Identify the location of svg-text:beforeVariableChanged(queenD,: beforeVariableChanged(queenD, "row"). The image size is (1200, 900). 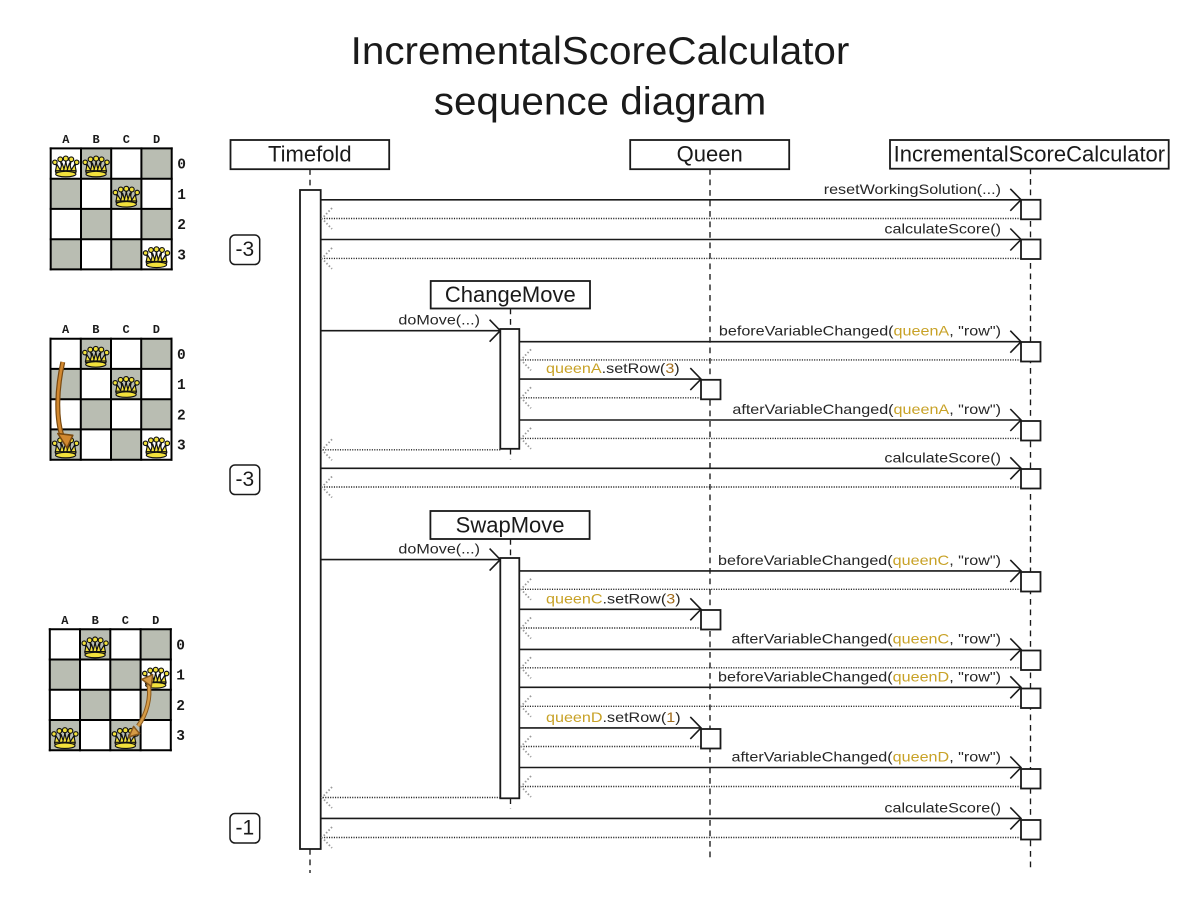
(859, 677).